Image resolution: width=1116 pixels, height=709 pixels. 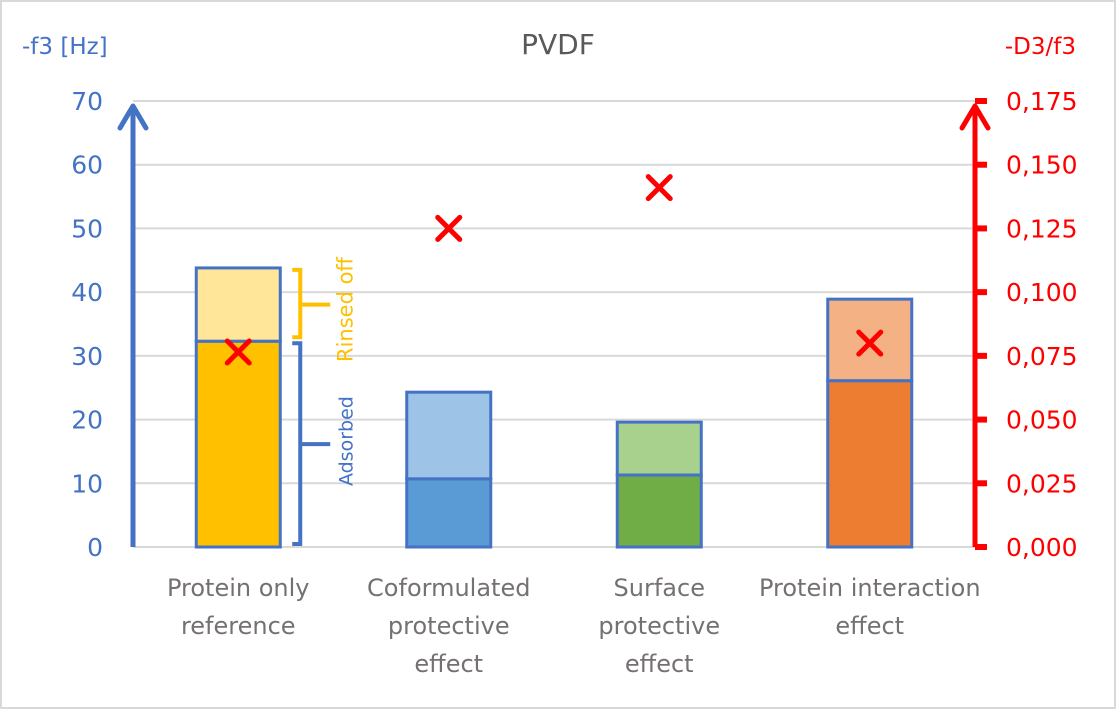 I want to click on right-tick-label: 0,125, so click(x=1042, y=228).